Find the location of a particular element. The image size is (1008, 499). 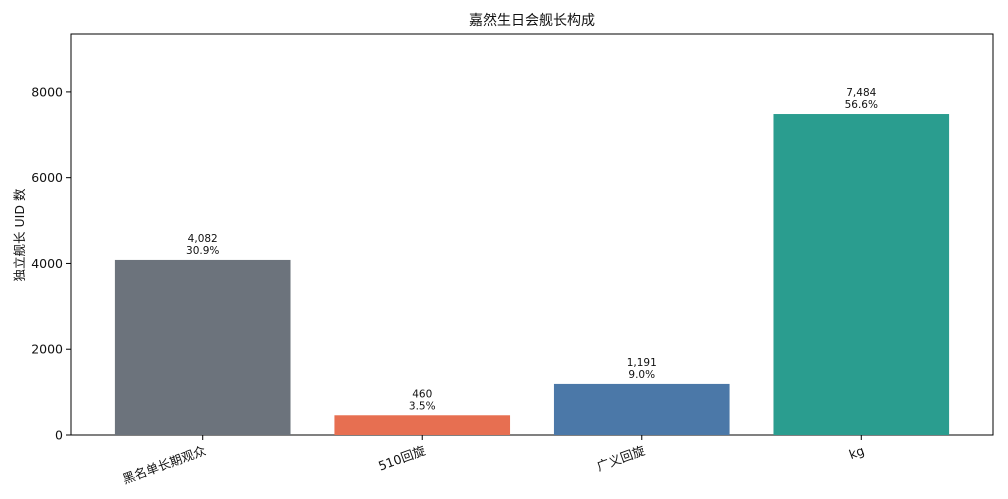

value-label-0: 4,082 is located at coordinates (203, 239).